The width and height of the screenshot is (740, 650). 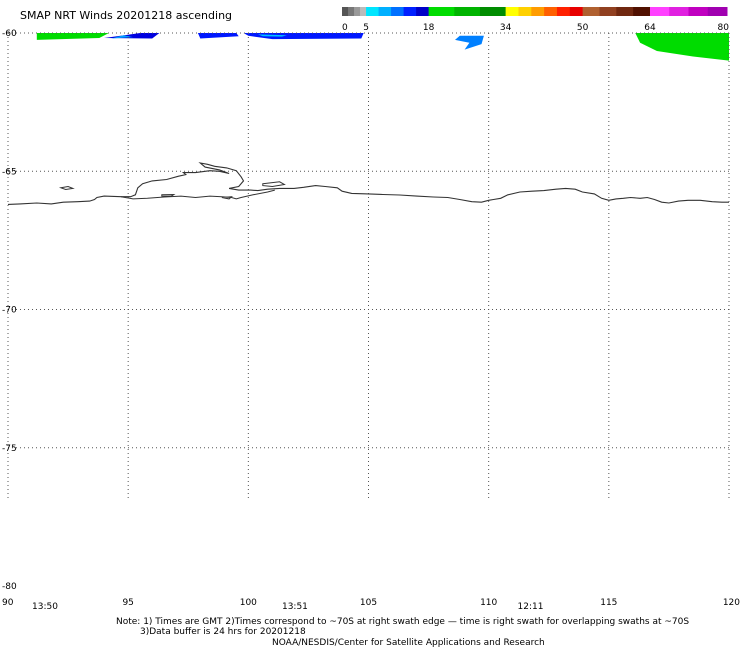 What do you see at coordinates (197, 194) in the screenshot?
I see `ice-shelf-edge` at bounding box center [197, 194].